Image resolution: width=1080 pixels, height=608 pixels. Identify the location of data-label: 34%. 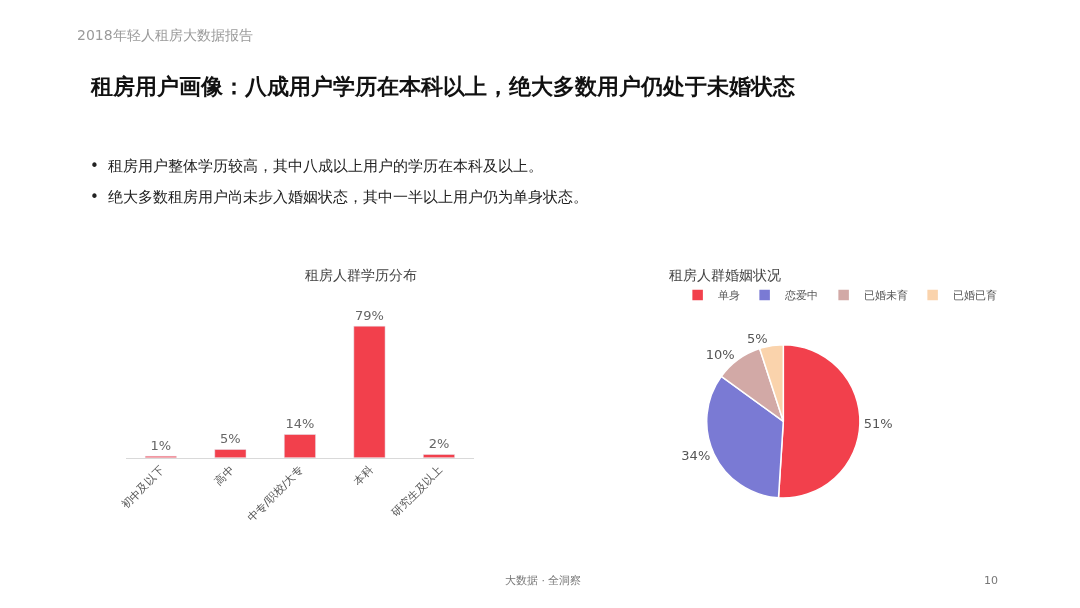
(696, 455).